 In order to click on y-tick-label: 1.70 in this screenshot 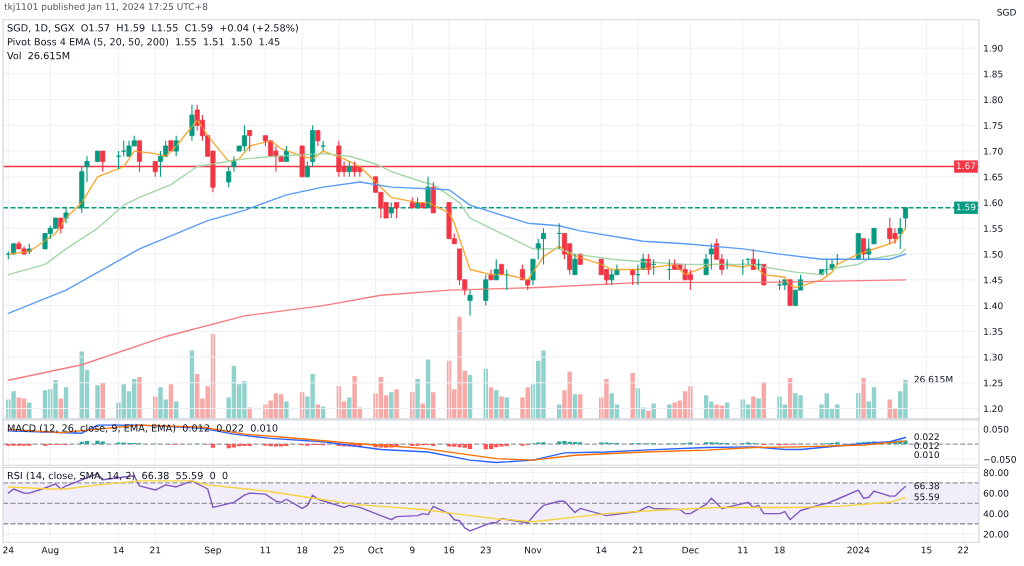, I will do `click(993, 151)`.